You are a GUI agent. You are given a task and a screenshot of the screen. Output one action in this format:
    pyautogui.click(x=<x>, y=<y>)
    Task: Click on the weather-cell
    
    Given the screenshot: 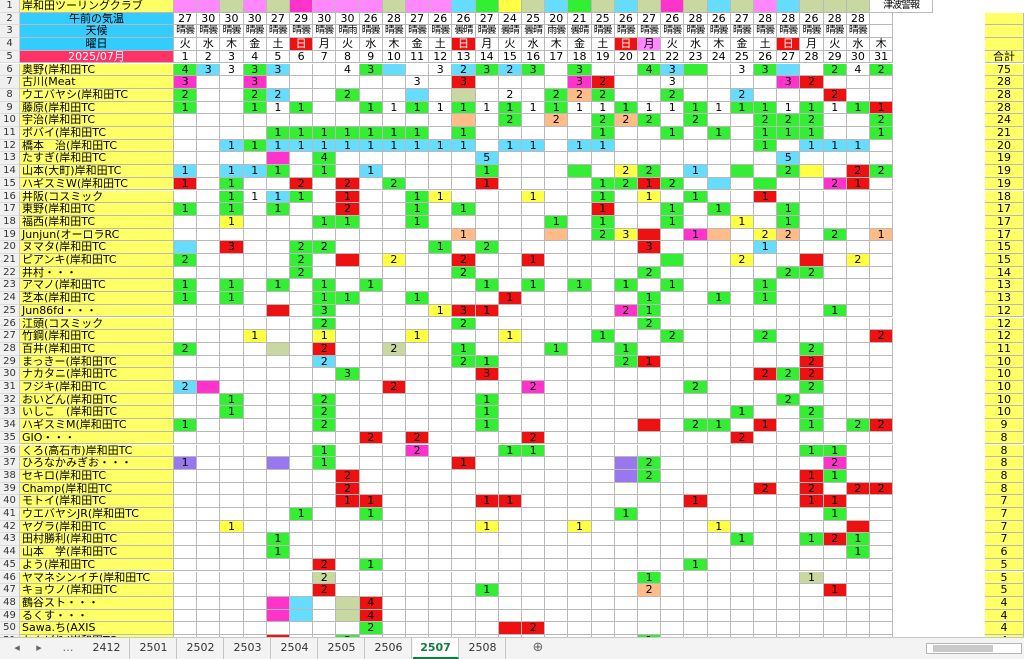 What is the action you would take?
    pyautogui.click(x=882, y=32)
    